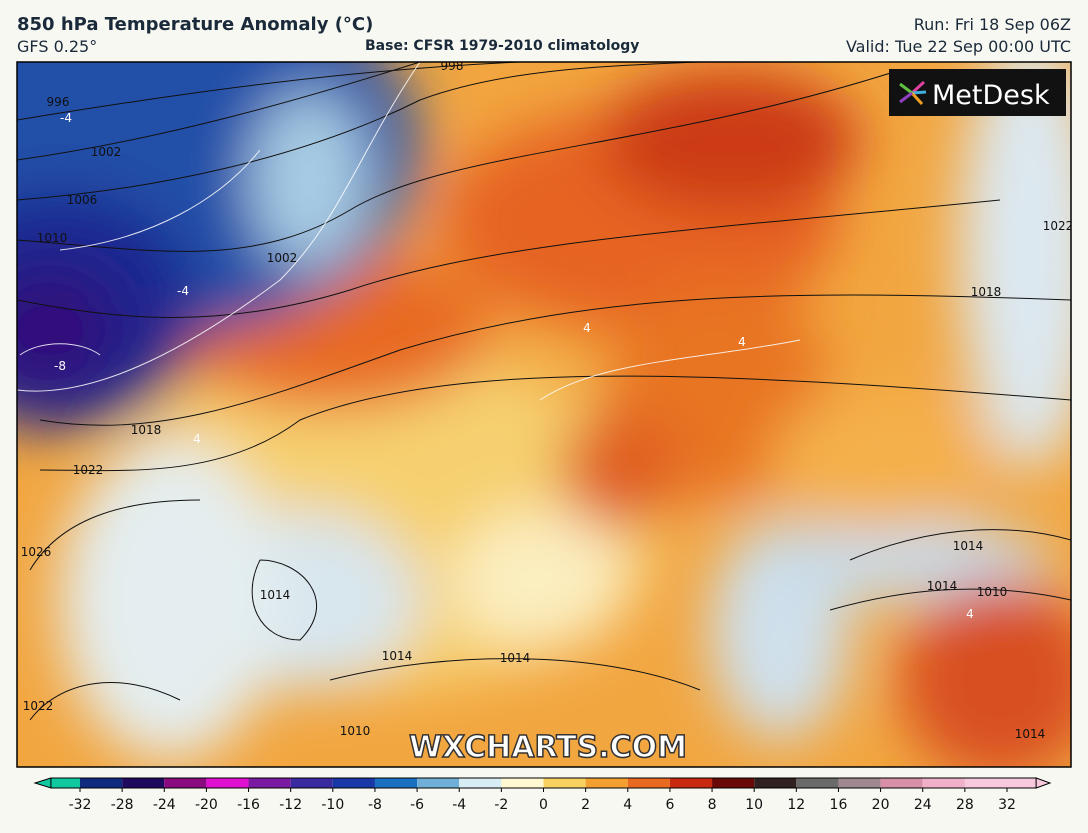  I want to click on colorbar-tick-label: 24, so click(923, 805).